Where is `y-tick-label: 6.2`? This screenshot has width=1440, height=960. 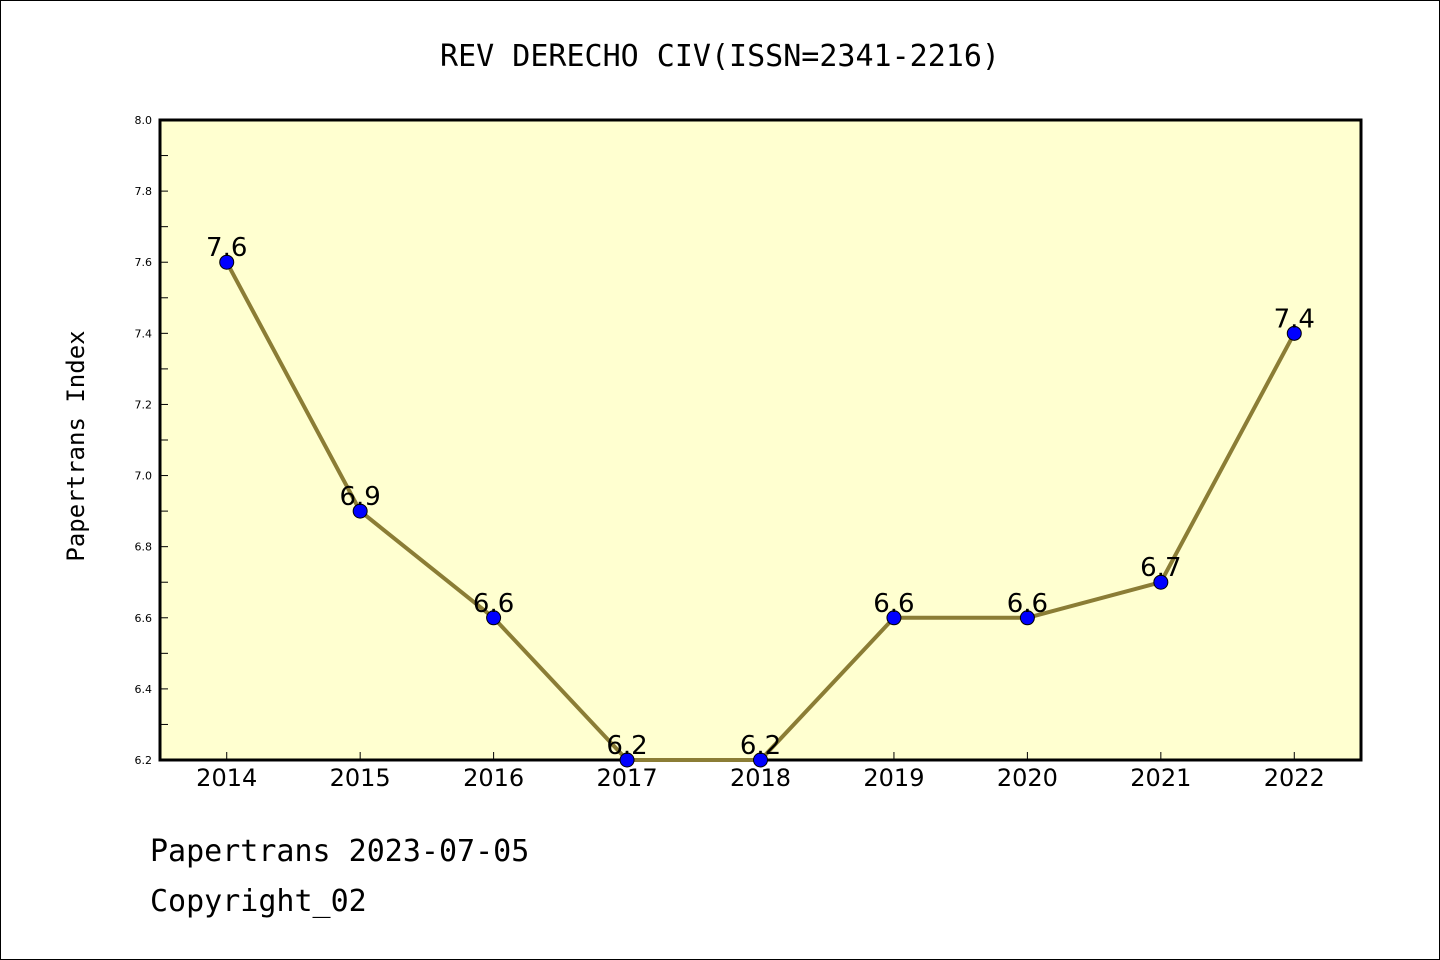 y-tick-label: 6.2 is located at coordinates (144, 760).